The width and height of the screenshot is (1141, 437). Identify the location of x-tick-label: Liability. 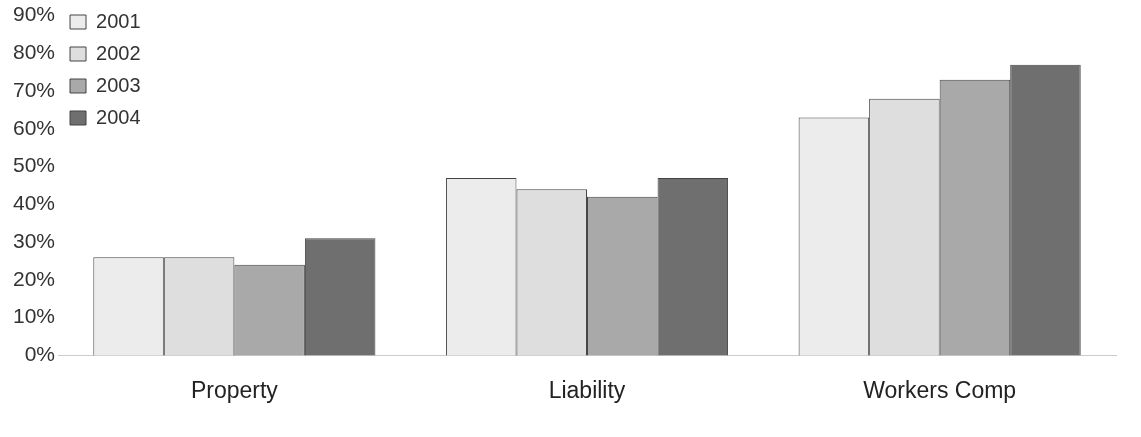
(587, 389).